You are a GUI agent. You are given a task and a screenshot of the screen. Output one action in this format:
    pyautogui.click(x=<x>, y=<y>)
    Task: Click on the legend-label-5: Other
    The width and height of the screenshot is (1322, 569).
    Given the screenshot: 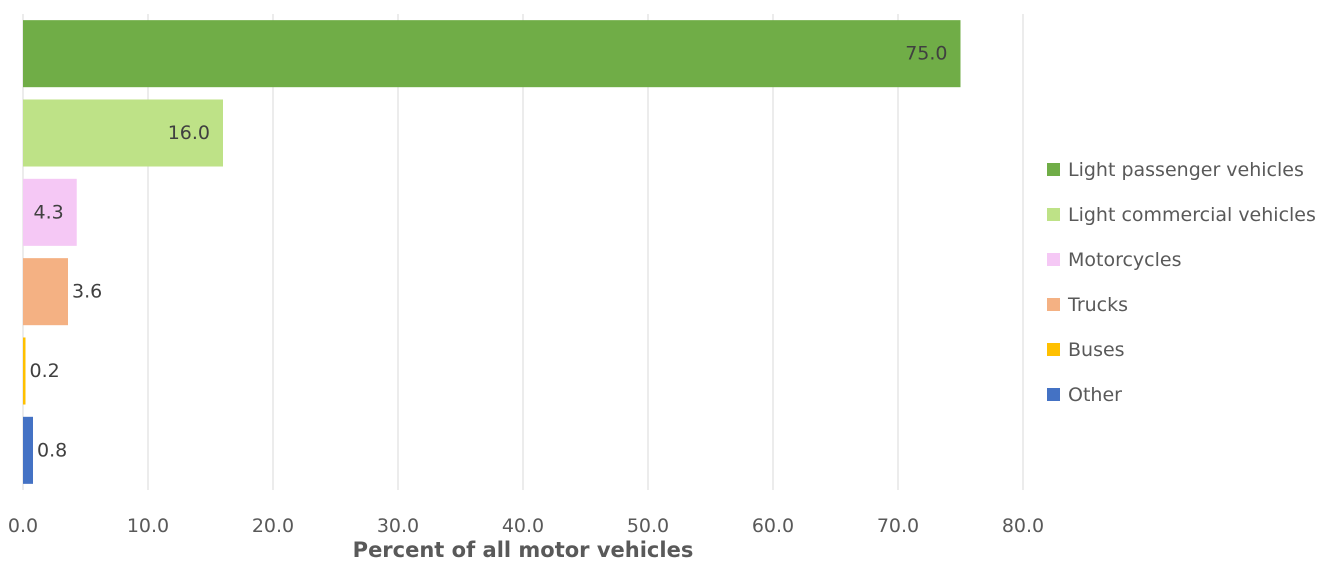 What is the action you would take?
    pyautogui.click(x=1095, y=394)
    